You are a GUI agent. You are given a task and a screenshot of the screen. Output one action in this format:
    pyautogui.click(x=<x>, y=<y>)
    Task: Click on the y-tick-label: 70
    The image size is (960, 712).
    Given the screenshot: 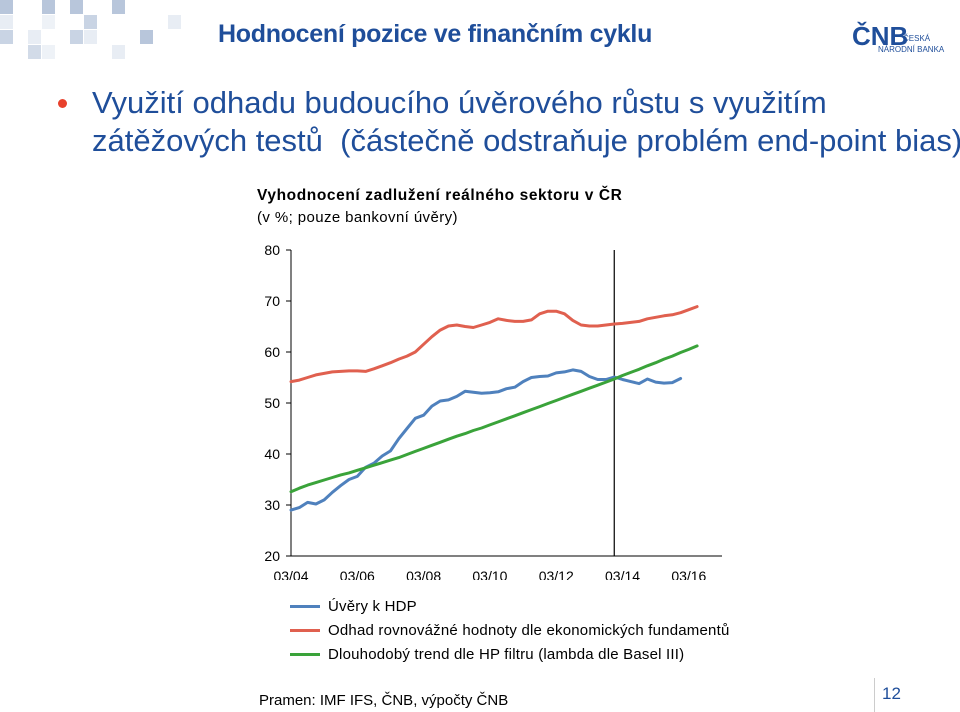 What is the action you would take?
    pyautogui.click(x=272, y=301)
    